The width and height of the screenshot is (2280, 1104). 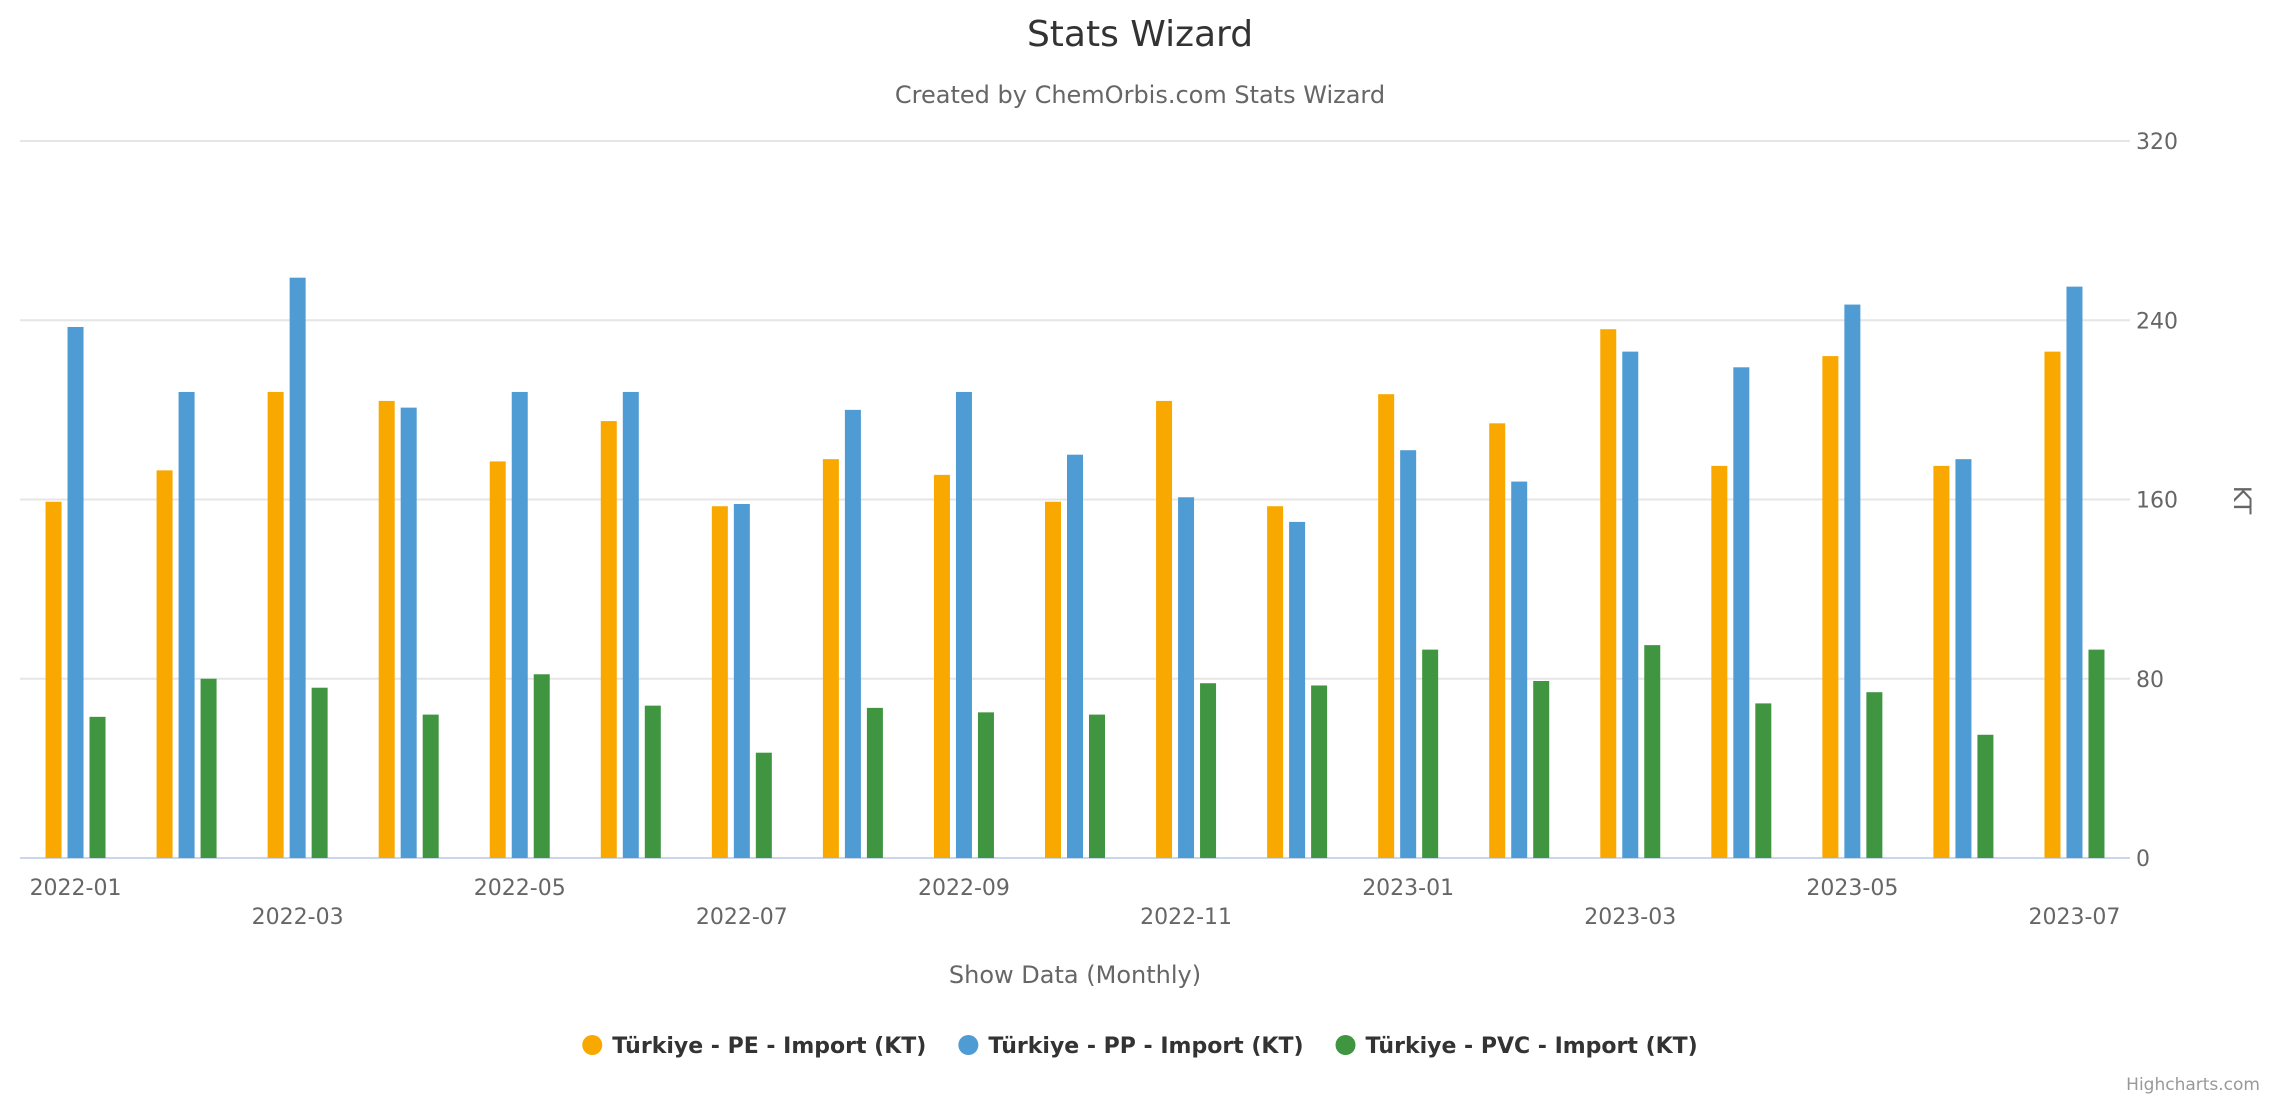 What do you see at coordinates (2150, 680) in the screenshot?
I see `y-tick-label: 80` at bounding box center [2150, 680].